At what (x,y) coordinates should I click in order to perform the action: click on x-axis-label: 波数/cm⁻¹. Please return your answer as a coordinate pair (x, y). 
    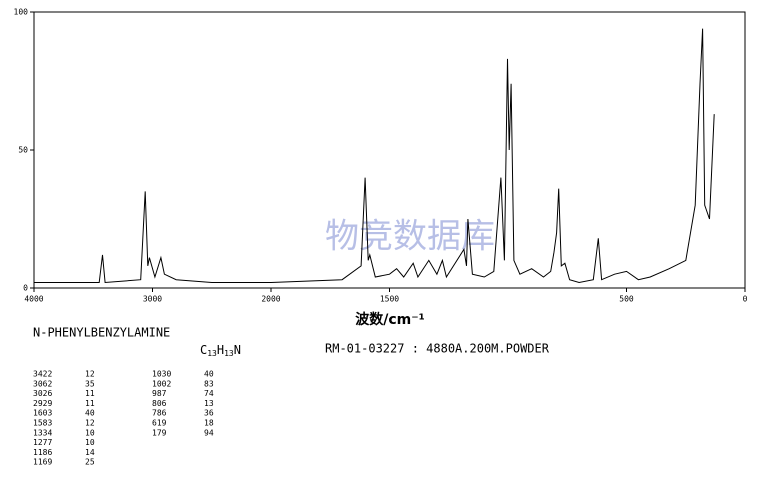
    Looking at the image, I should click on (390, 319).